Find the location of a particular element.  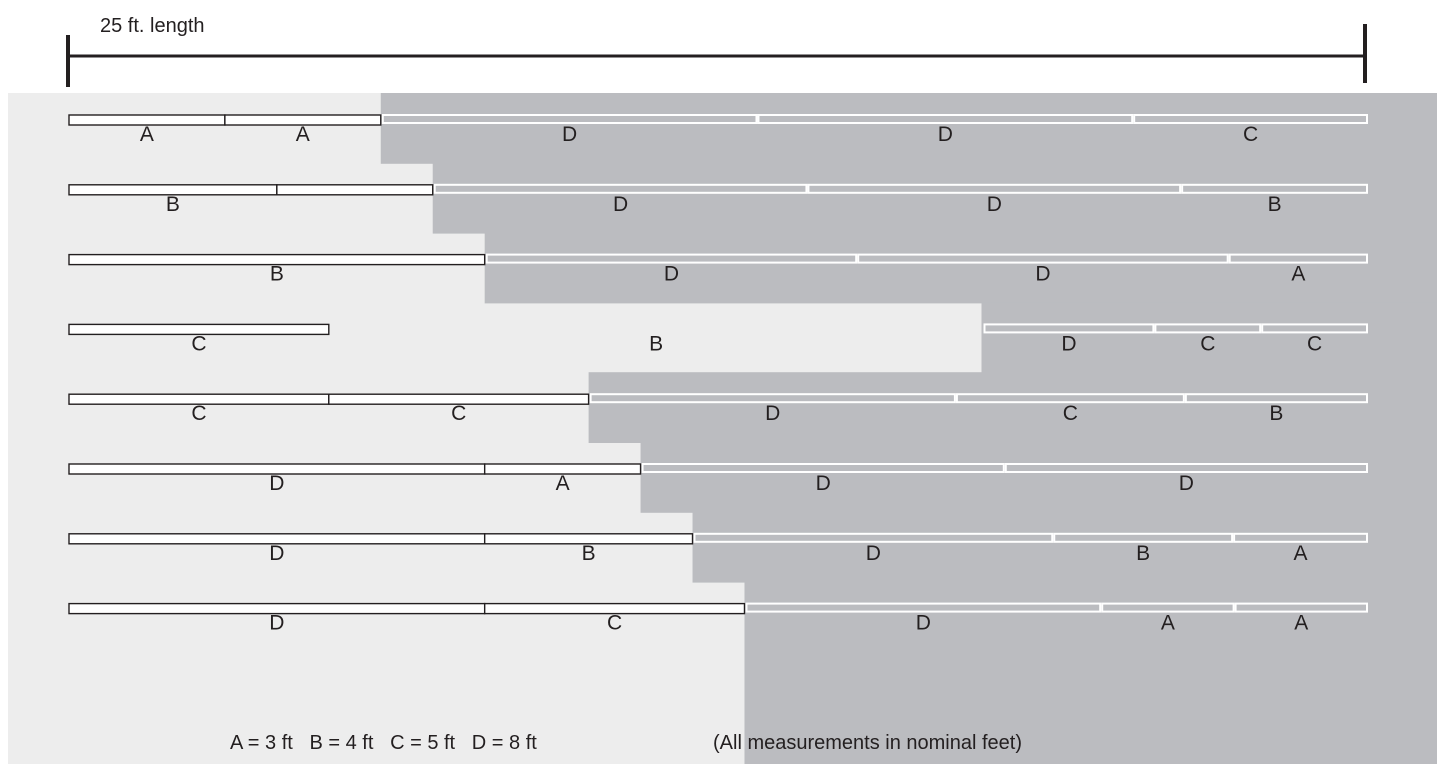

legend-key: A = 3 ft B = 4 ft C = 5 ft D = 8 ft is located at coordinates (383, 743).